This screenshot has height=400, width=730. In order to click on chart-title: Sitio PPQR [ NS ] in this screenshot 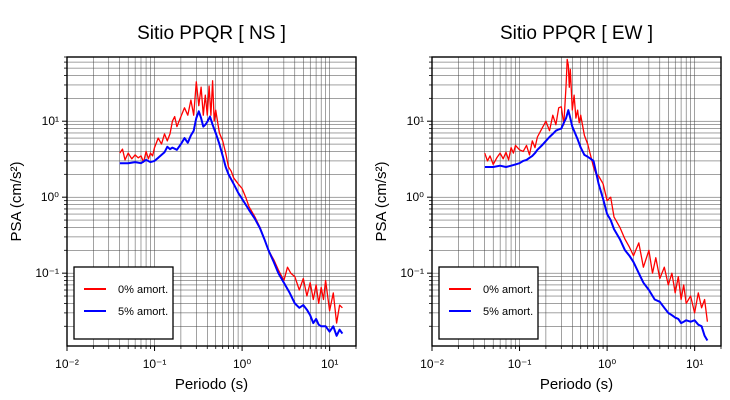, I will do `click(211, 33)`.